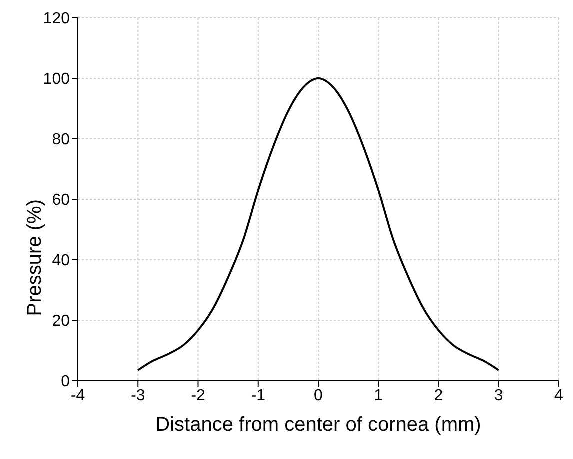 Image resolution: width=573 pixels, height=459 pixels. I want to click on y-tick-label: 60, so click(61, 201).